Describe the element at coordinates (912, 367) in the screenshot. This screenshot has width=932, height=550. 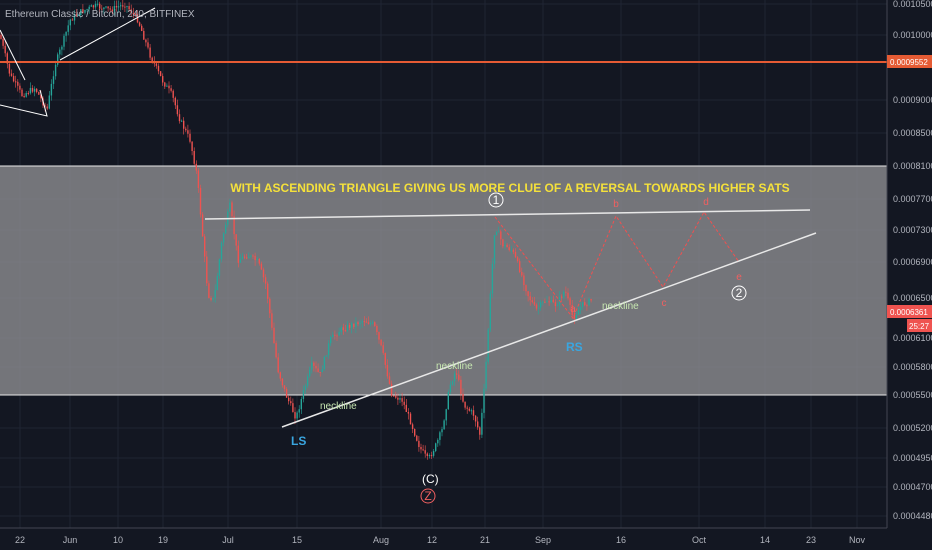
I see `price-tick-label: 0.0005800` at that location.